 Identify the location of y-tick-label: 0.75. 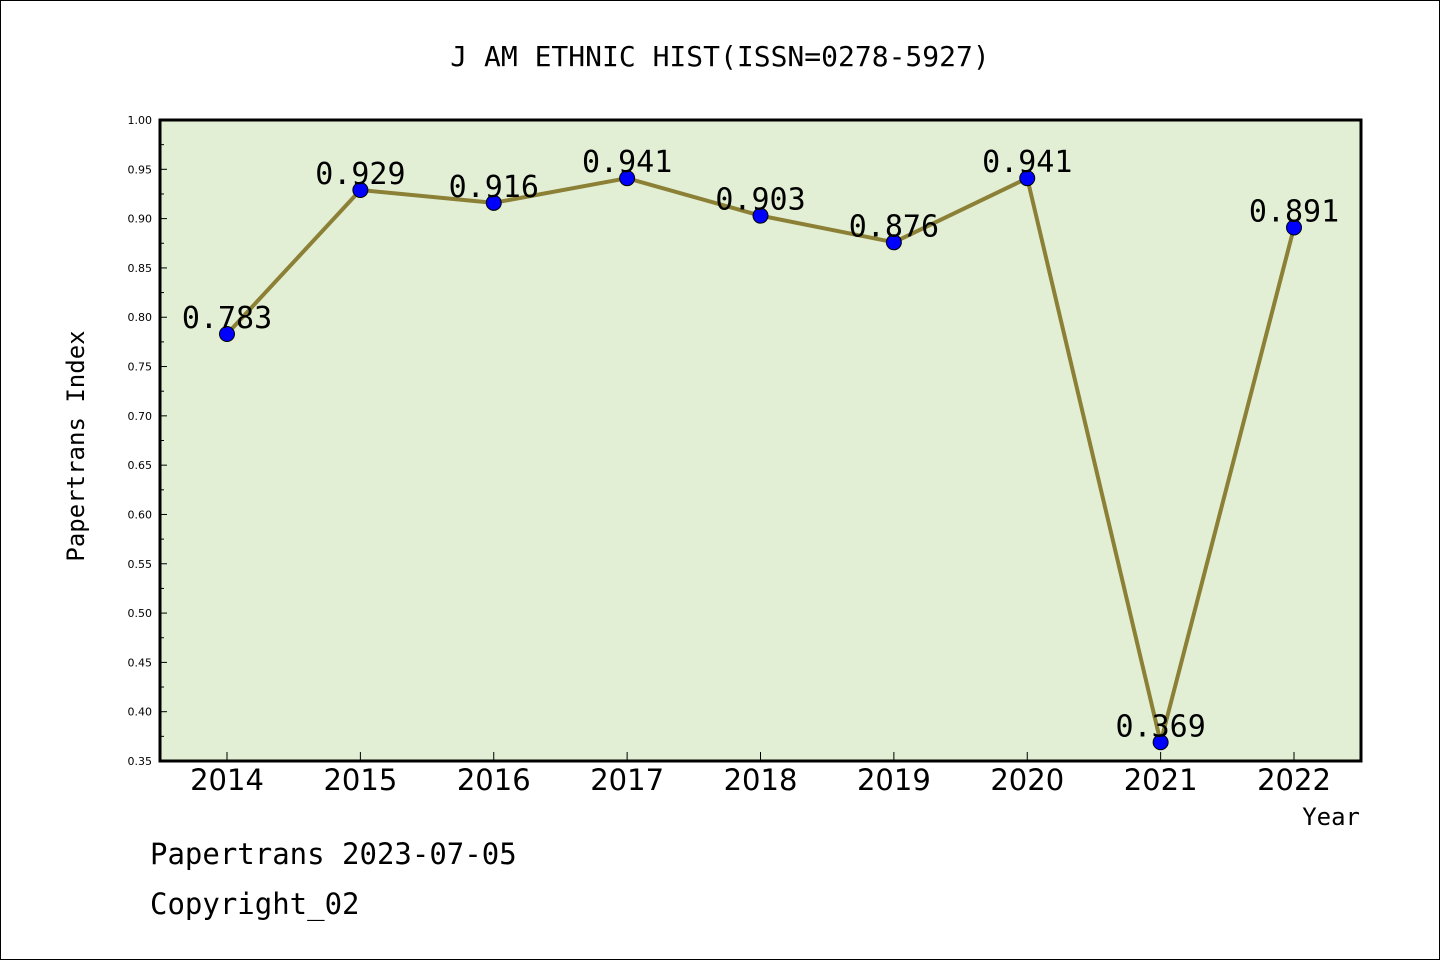
(140, 367).